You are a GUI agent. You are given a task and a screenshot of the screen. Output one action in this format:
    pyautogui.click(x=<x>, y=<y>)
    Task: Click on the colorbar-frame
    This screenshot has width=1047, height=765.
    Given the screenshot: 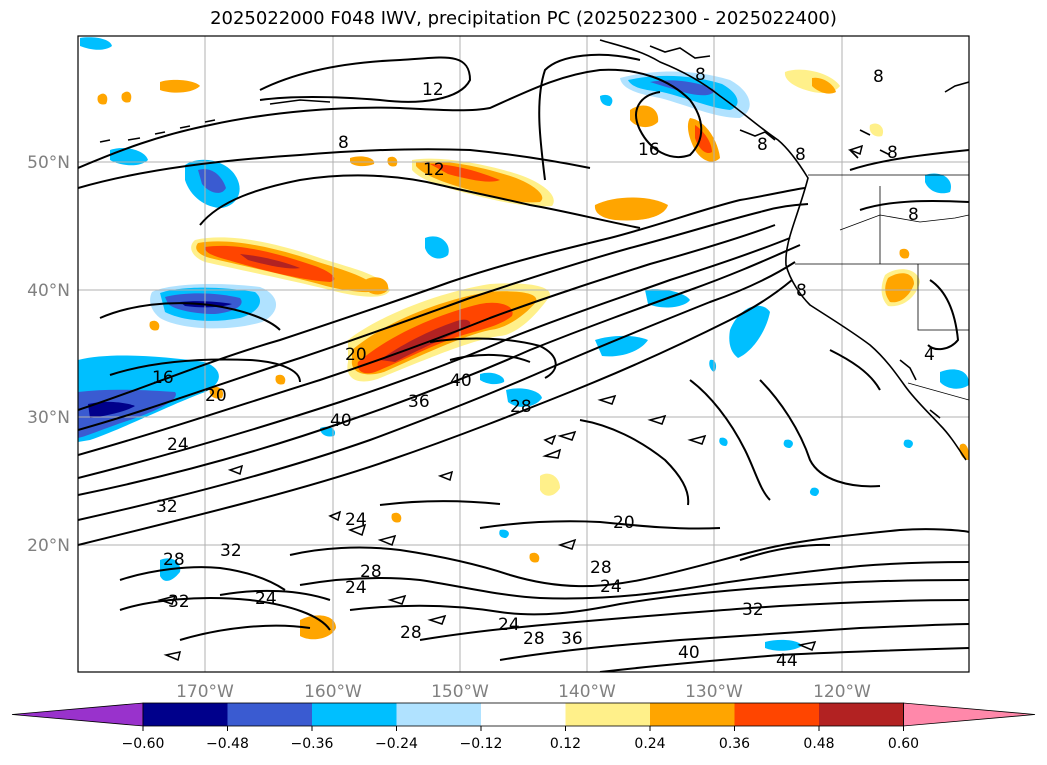 What is the action you would take?
    pyautogui.click(x=523, y=714)
    